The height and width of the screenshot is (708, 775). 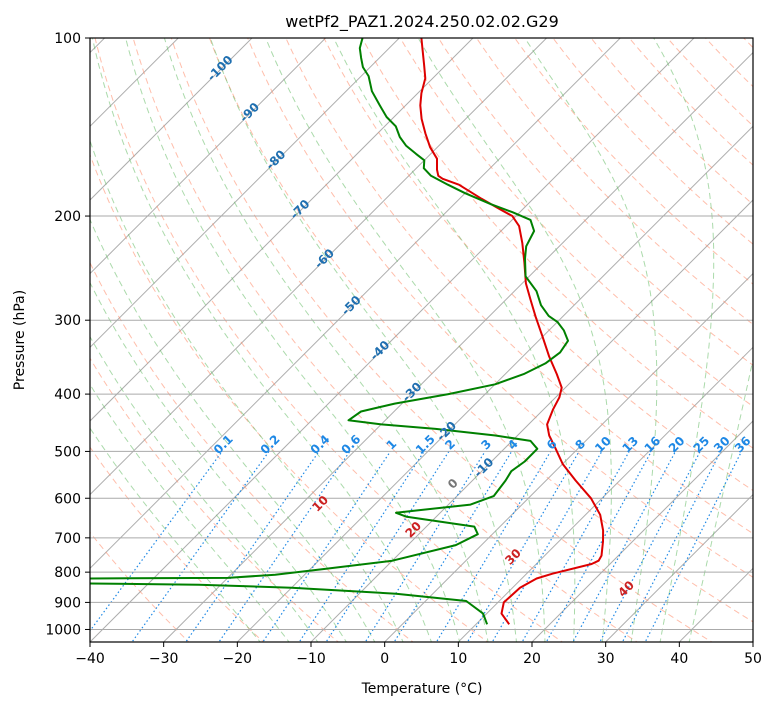 What do you see at coordinates (753, 659) in the screenshot?
I see `x-tick-label: 50` at bounding box center [753, 659].